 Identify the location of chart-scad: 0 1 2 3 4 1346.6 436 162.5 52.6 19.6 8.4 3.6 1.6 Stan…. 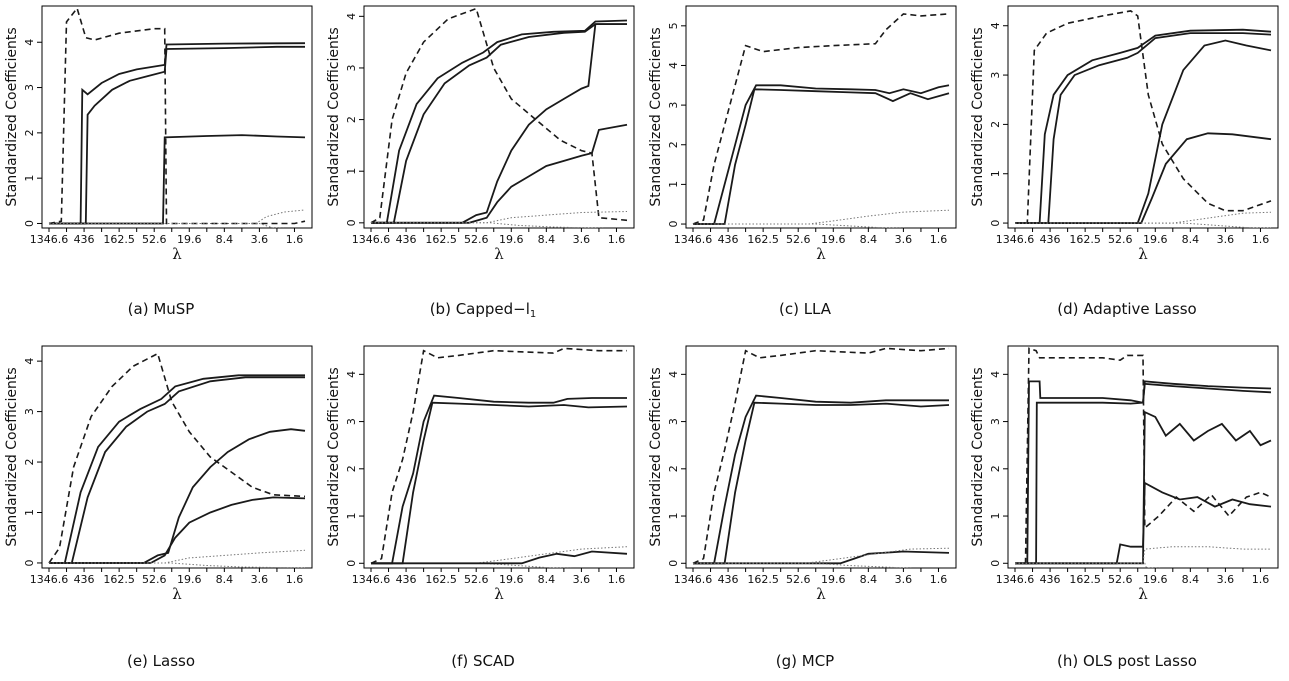
(480, 474).